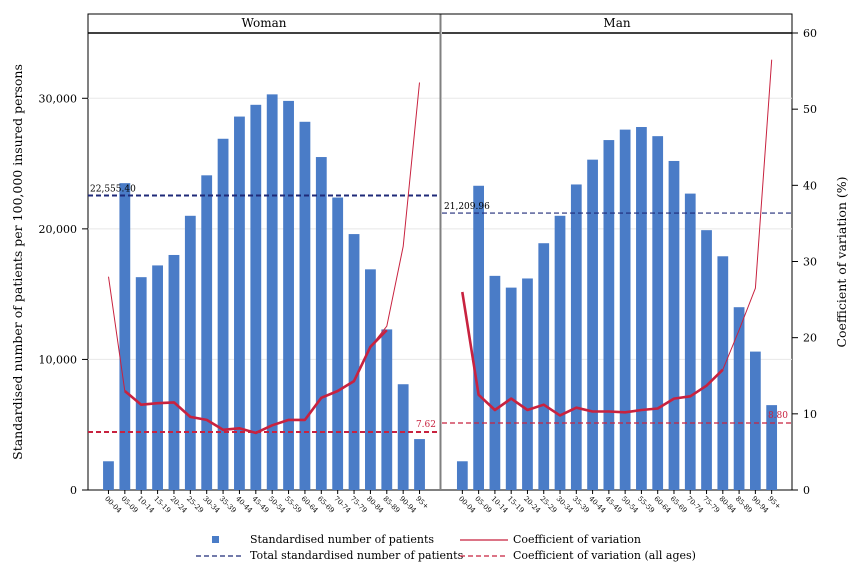 Image resolution: width=864 pixels, height=580 pixels. What do you see at coordinates (810, 338) in the screenshot?
I see `y2-tick-label: 20` at bounding box center [810, 338].